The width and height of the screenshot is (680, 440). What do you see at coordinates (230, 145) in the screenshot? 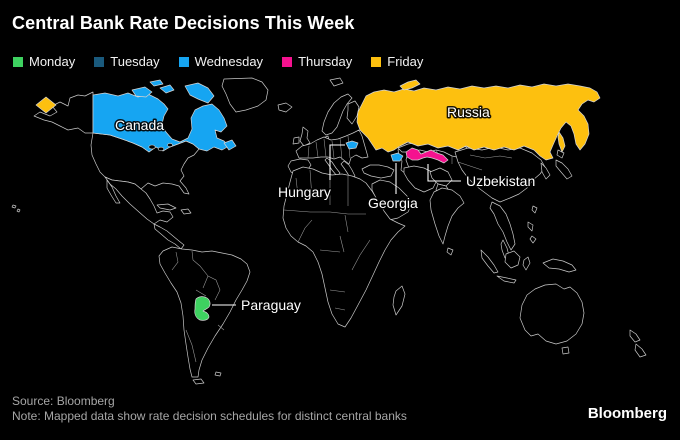
I see `country-canada-newfoundland` at bounding box center [230, 145].